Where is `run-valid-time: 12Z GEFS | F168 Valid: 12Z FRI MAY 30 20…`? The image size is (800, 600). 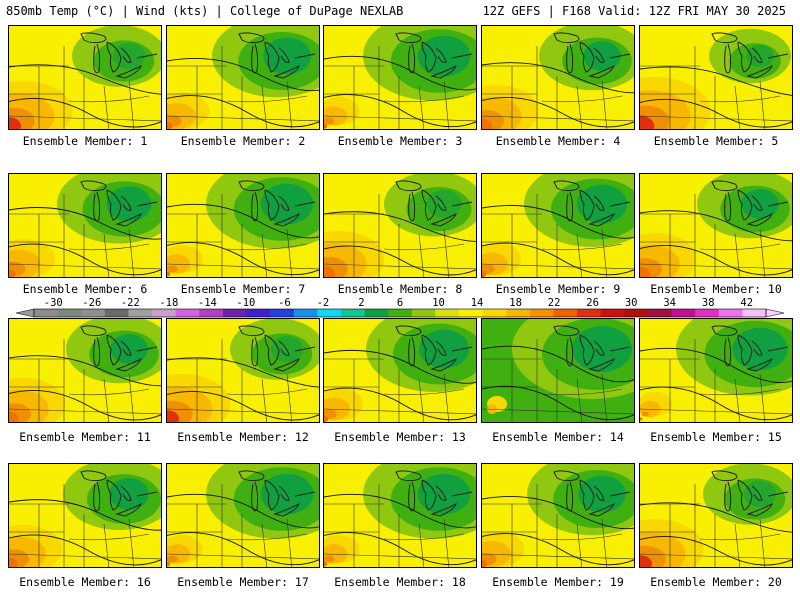
run-valid-time: 12Z GEFS | F168 Valid: 12Z FRI MAY 30 20… is located at coordinates (634, 11).